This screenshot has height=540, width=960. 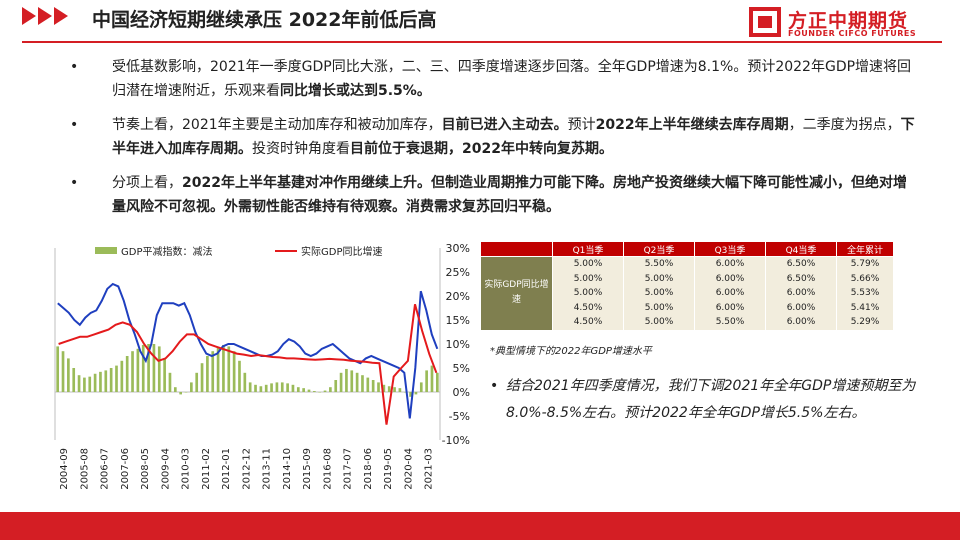 What do you see at coordinates (848, 21) in the screenshot?
I see `logo-chinese-name: 方正中期期货` at bounding box center [848, 21].